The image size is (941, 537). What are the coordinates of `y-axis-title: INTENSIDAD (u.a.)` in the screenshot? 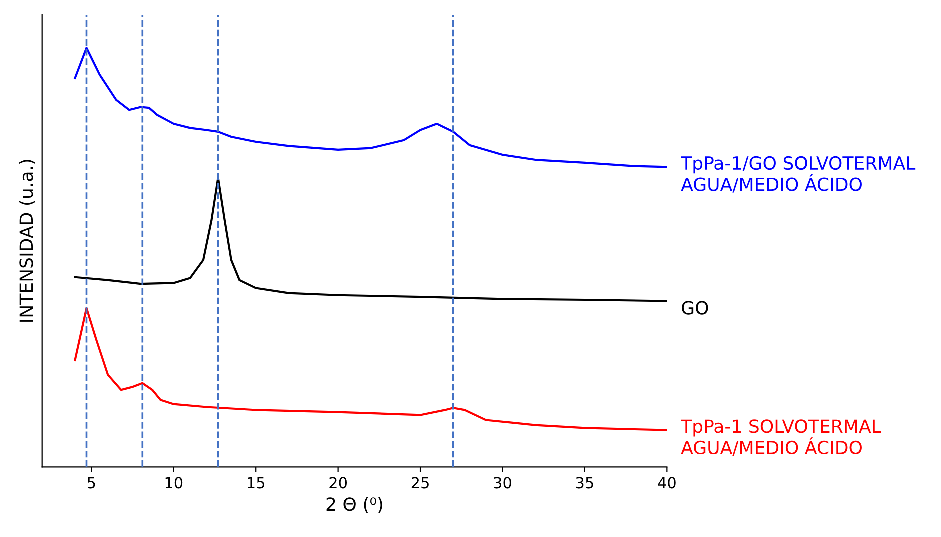 It's located at (27, 241).